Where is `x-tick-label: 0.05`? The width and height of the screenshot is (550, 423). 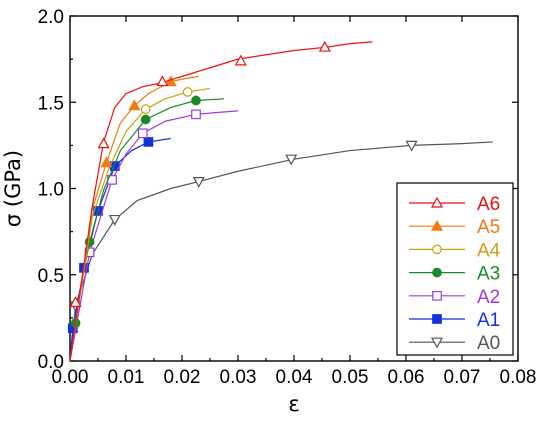 x-tick-label: 0.05 is located at coordinates (350, 377).